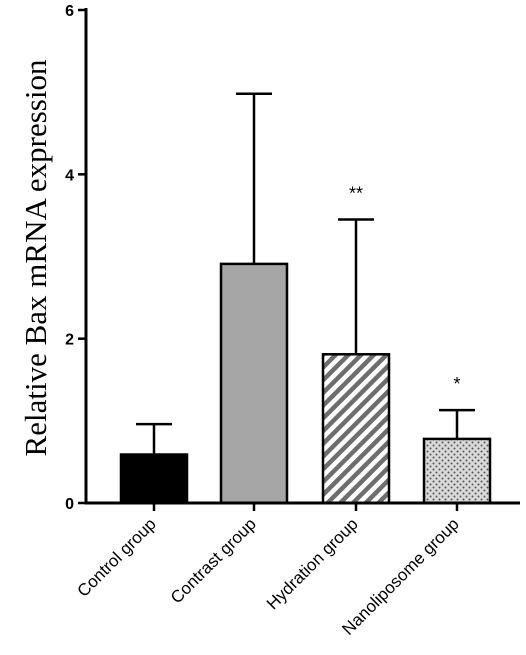  I want to click on significance-marker-3: **, so click(356, 194).